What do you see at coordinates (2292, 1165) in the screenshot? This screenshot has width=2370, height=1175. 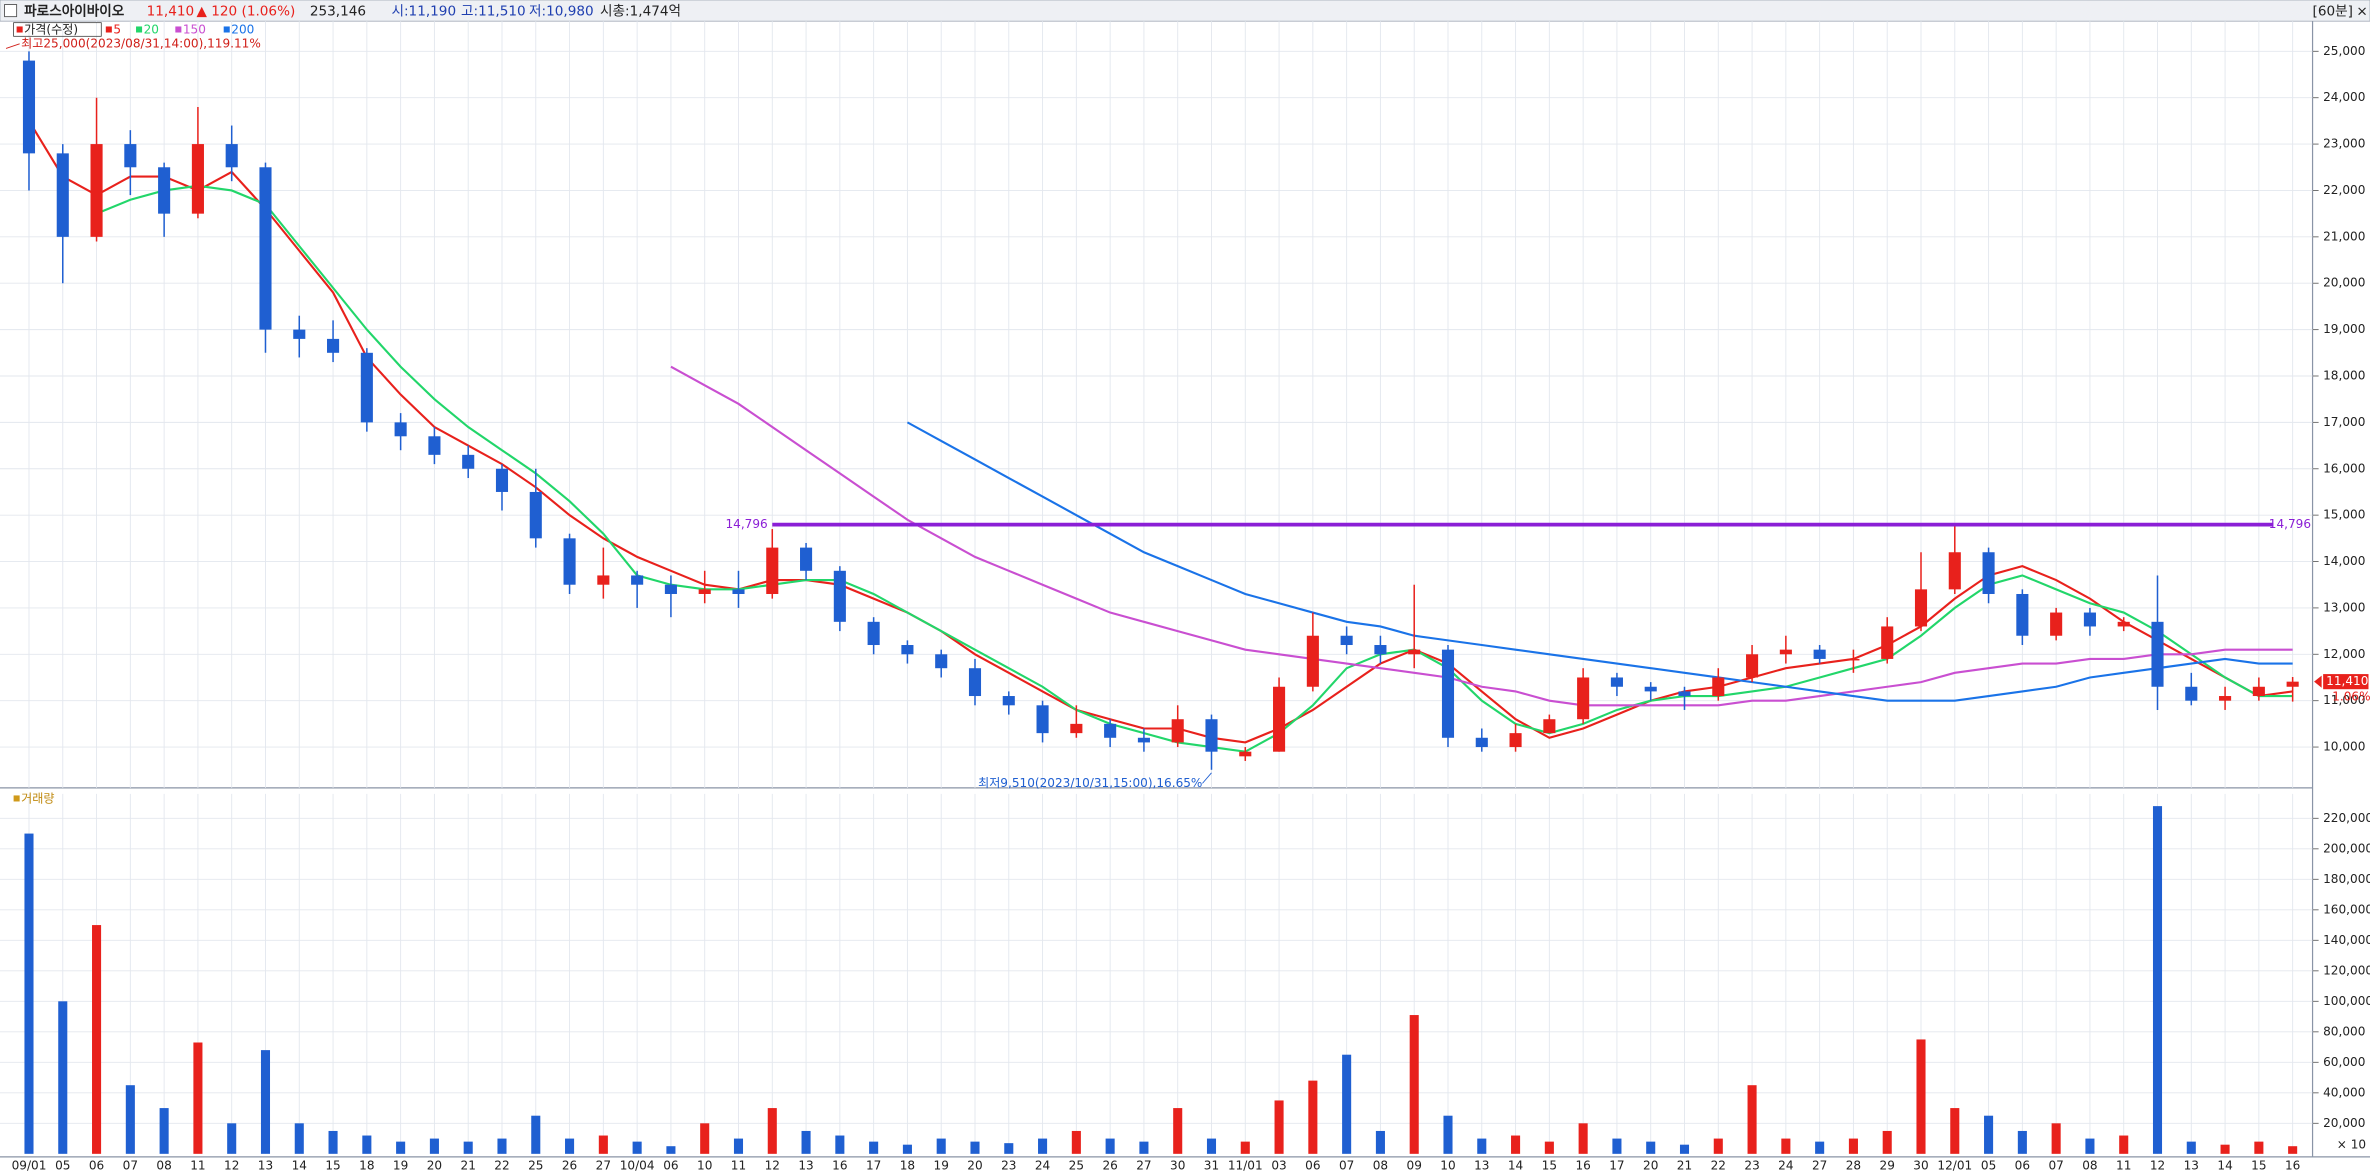 I see `x-tick-label: 16` at bounding box center [2292, 1165].